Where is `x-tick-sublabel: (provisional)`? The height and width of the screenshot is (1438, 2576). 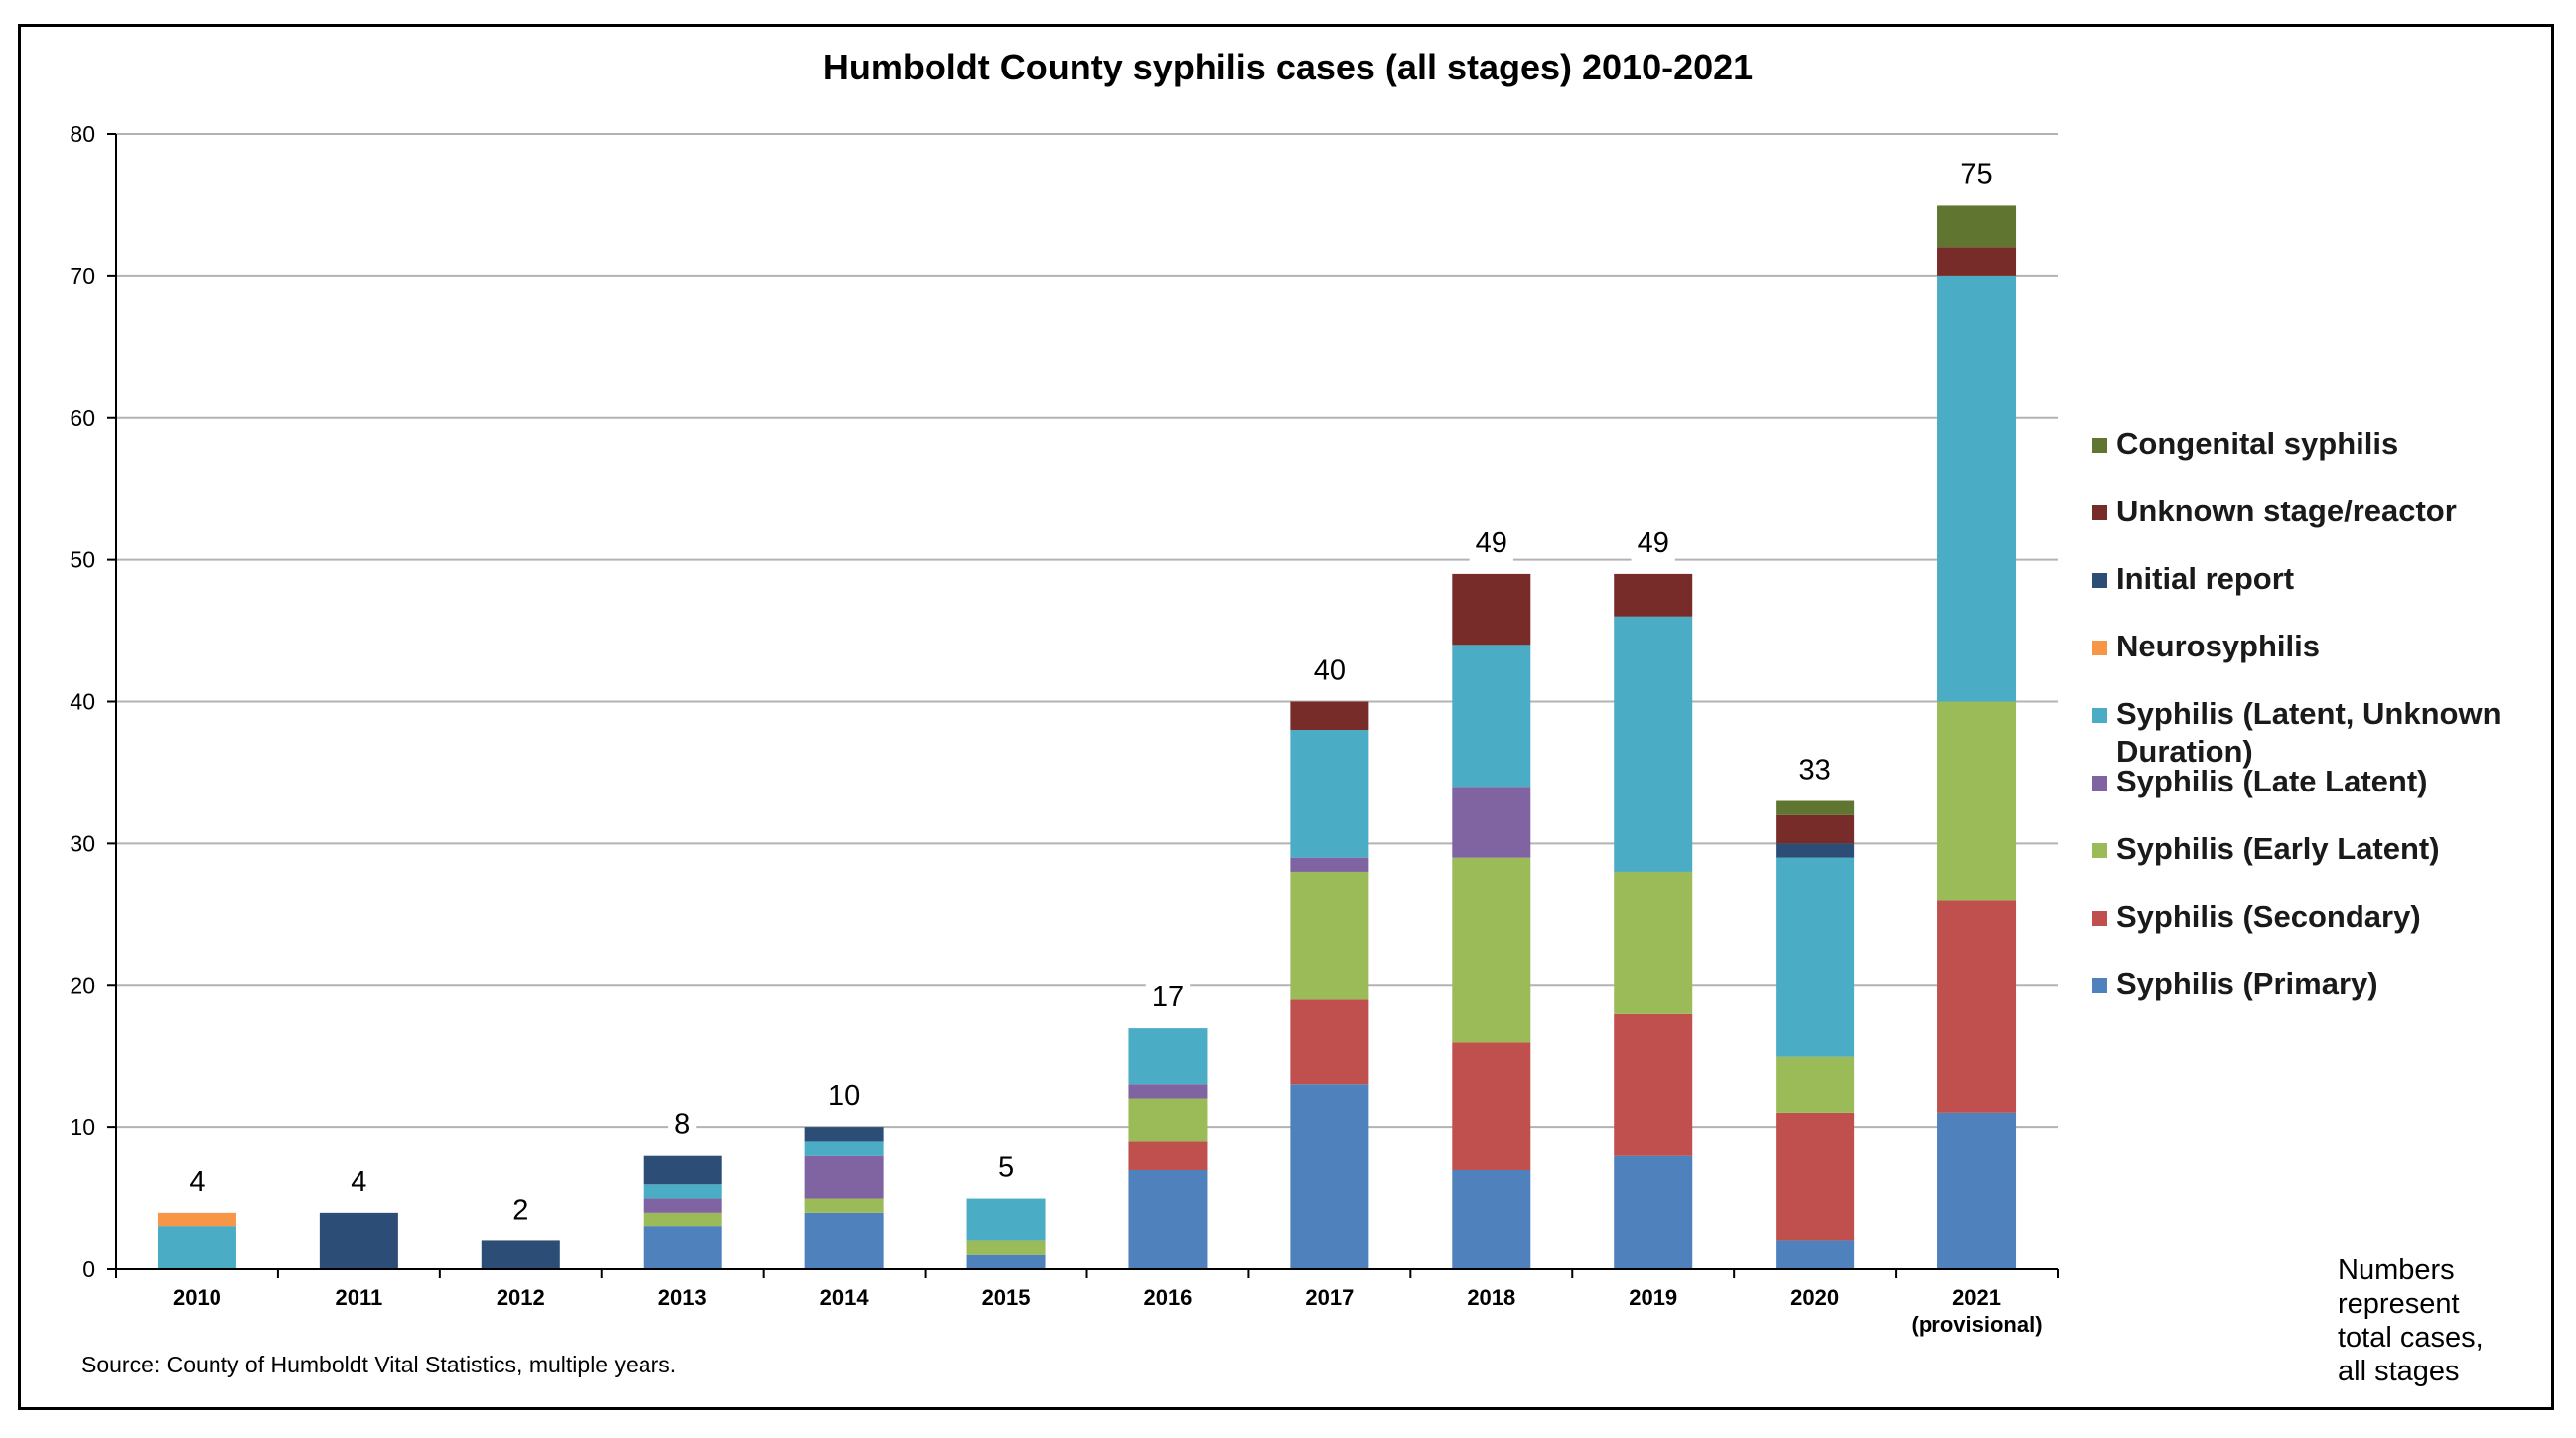 x-tick-sublabel: (provisional) is located at coordinates (1978, 1324).